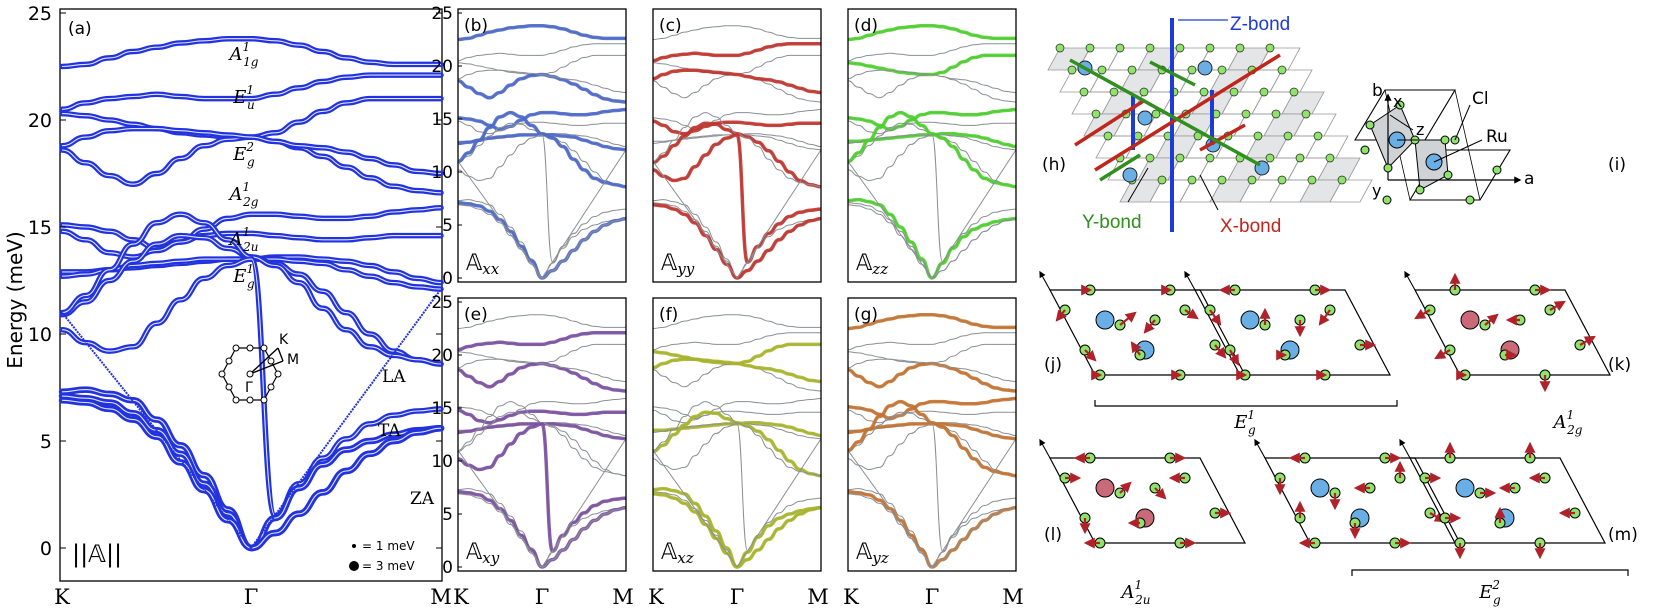 The width and height of the screenshot is (1661, 613). I want to click on panel-g-frame, so click(932, 434).